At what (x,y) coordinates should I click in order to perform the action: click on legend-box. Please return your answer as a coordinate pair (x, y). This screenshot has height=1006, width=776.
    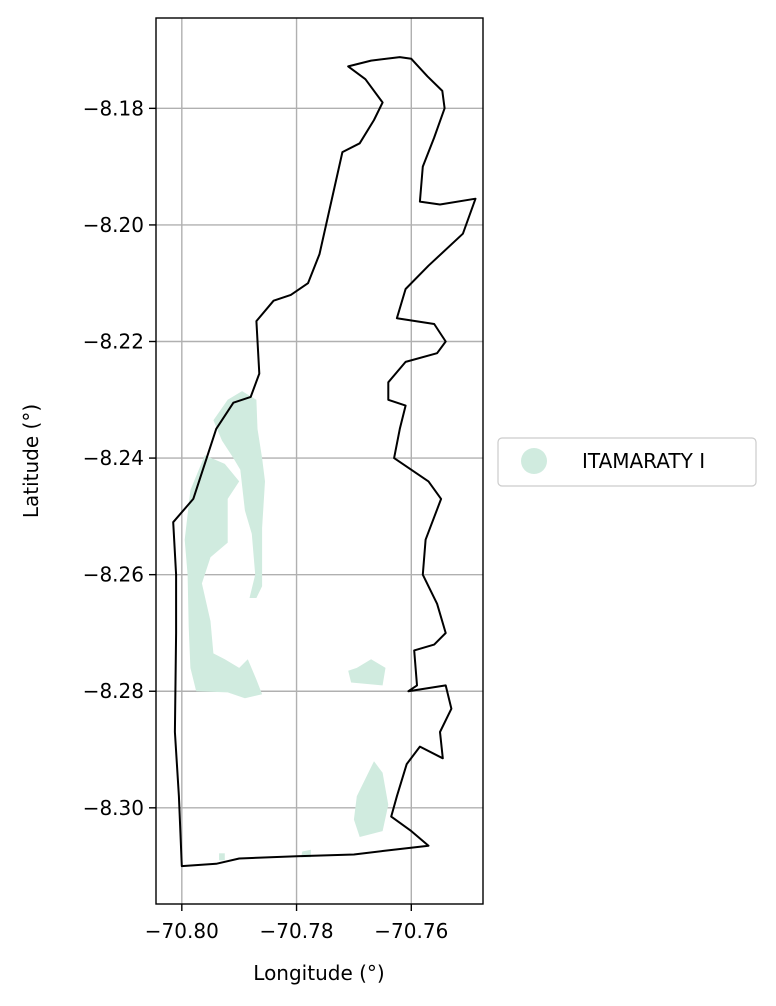
    Looking at the image, I should click on (627, 462).